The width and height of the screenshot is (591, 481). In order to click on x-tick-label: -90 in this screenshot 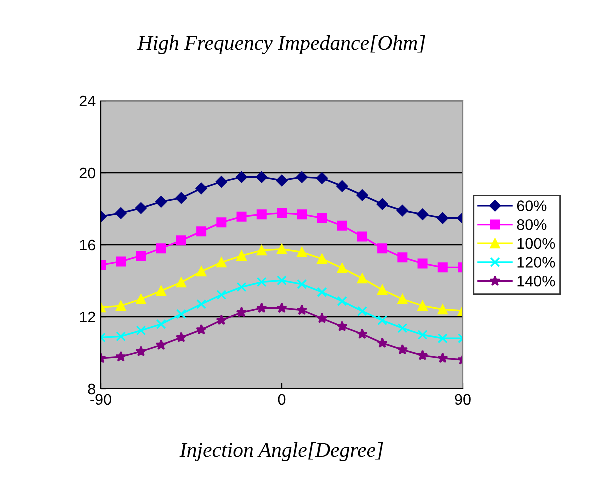, I will do `click(101, 400)`.